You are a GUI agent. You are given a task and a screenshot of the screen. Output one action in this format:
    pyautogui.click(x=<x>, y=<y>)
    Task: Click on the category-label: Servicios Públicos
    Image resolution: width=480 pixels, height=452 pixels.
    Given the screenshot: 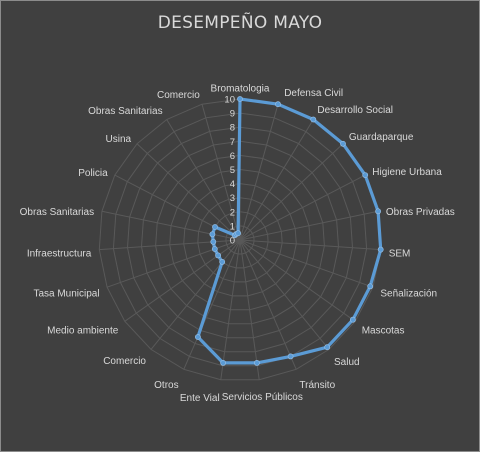 What is the action you would take?
    pyautogui.click(x=262, y=397)
    